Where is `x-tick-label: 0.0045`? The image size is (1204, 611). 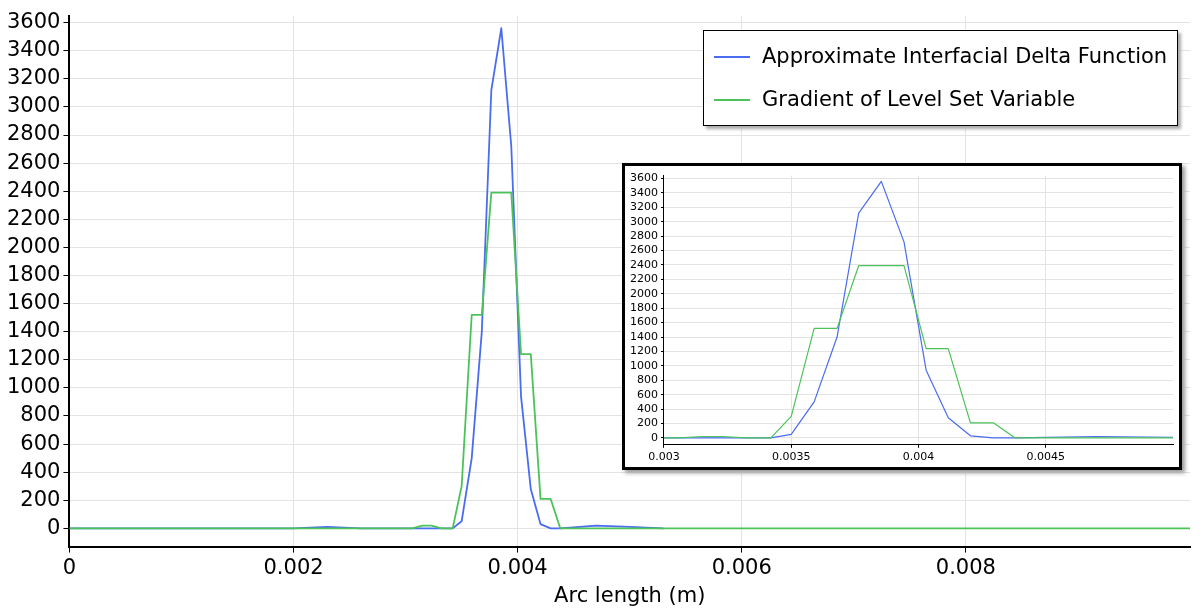 x-tick-label: 0.0045 is located at coordinates (1045, 457).